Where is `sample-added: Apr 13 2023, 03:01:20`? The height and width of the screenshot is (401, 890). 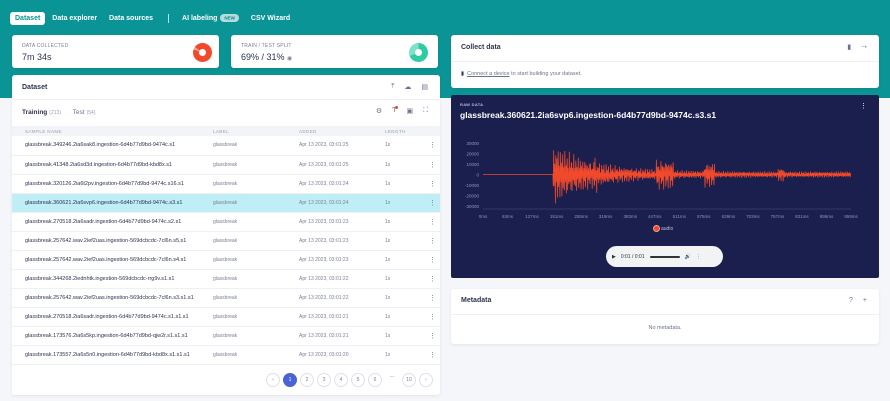
sample-added: Apr 13 2023, 03:01:20 is located at coordinates (329, 355).